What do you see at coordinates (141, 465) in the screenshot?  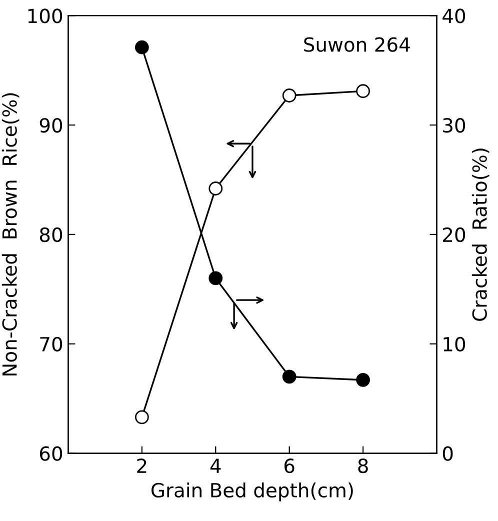 I see `x-tick-label: 2` at bounding box center [141, 465].